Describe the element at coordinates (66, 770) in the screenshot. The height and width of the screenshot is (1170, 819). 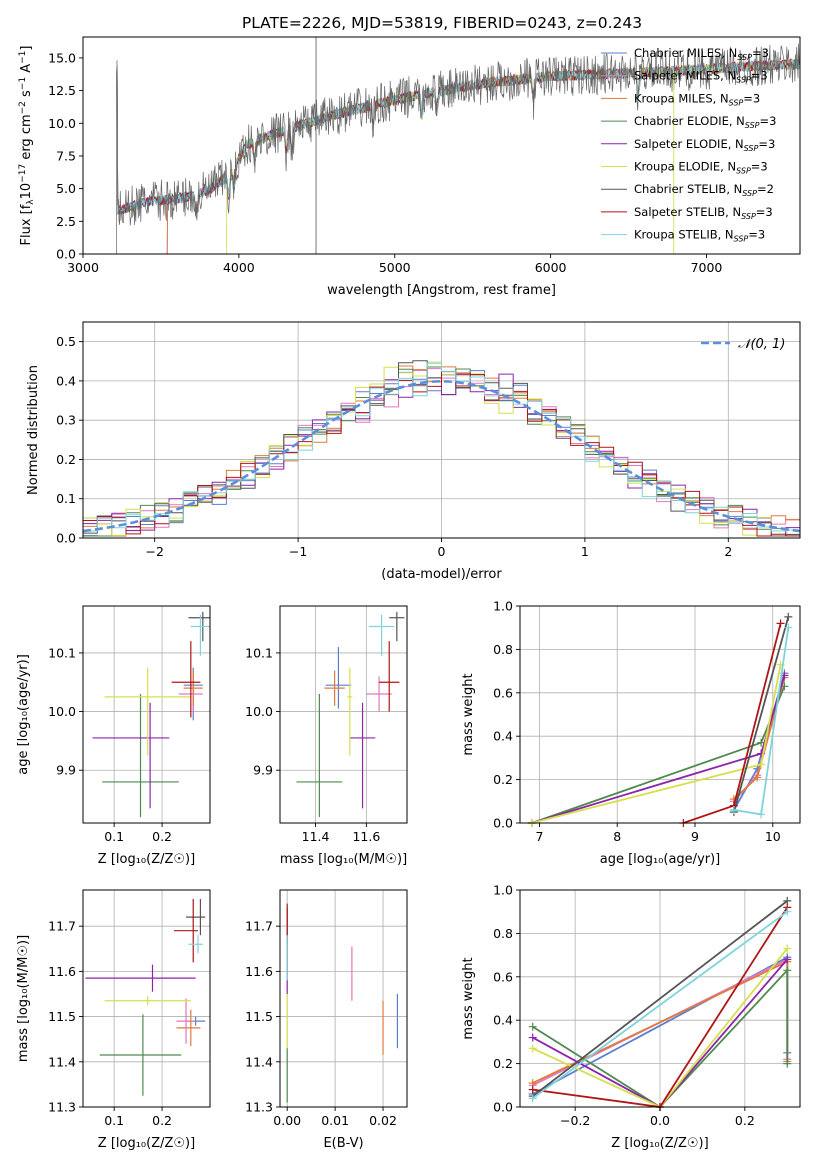
I see `y-tick-label: 9.9` at that location.